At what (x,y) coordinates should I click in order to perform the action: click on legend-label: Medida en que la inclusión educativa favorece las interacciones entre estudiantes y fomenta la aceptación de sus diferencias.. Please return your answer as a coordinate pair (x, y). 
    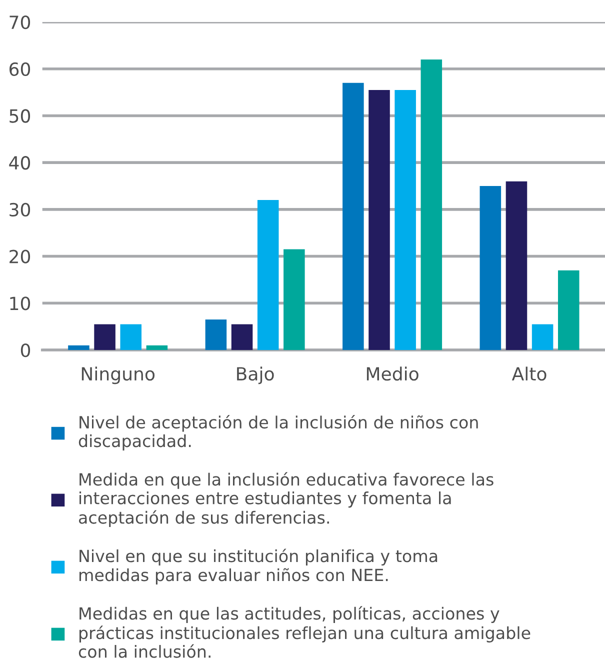
    Looking at the image, I should click on (286, 500).